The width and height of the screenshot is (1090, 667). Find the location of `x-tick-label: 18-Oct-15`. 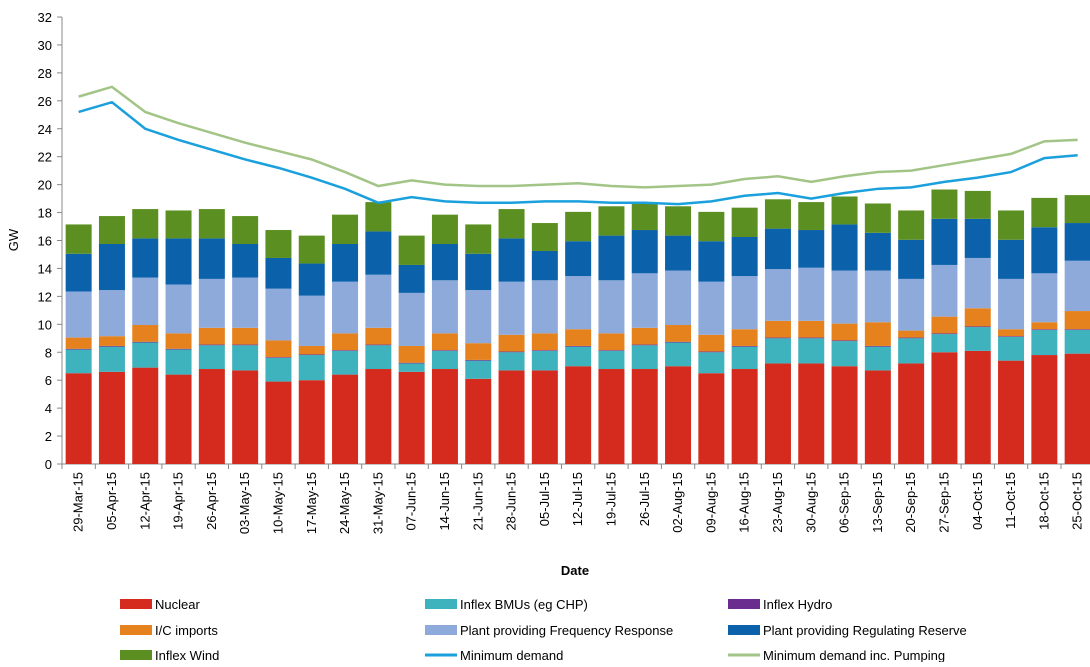

x-tick-label: 18-Oct-15 is located at coordinates (1043, 501).